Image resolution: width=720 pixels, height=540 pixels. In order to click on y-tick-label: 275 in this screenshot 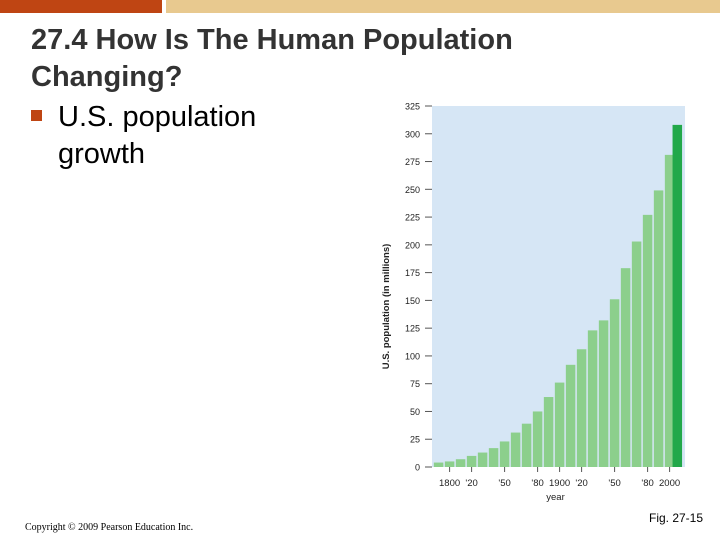, I will do `click(412, 162)`.